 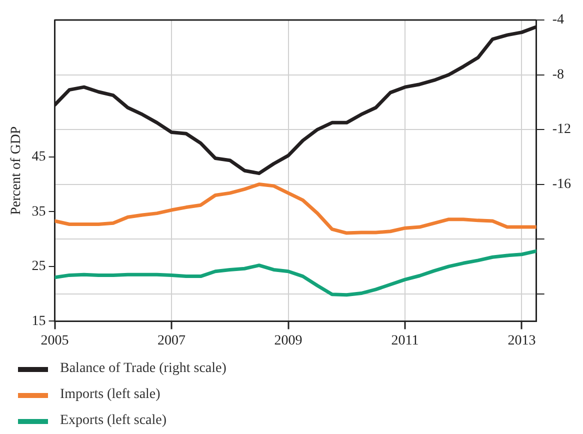 I want to click on y2-tick-label: -8, so click(x=558, y=74).